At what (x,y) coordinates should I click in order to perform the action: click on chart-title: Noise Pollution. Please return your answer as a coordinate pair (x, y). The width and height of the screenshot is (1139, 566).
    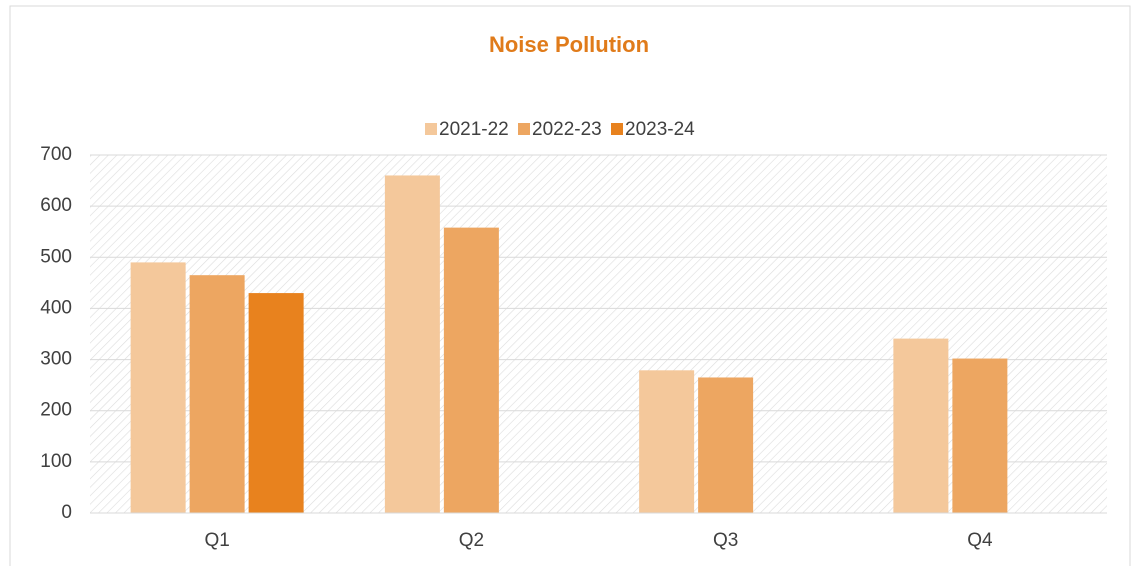
    Looking at the image, I should click on (569, 44).